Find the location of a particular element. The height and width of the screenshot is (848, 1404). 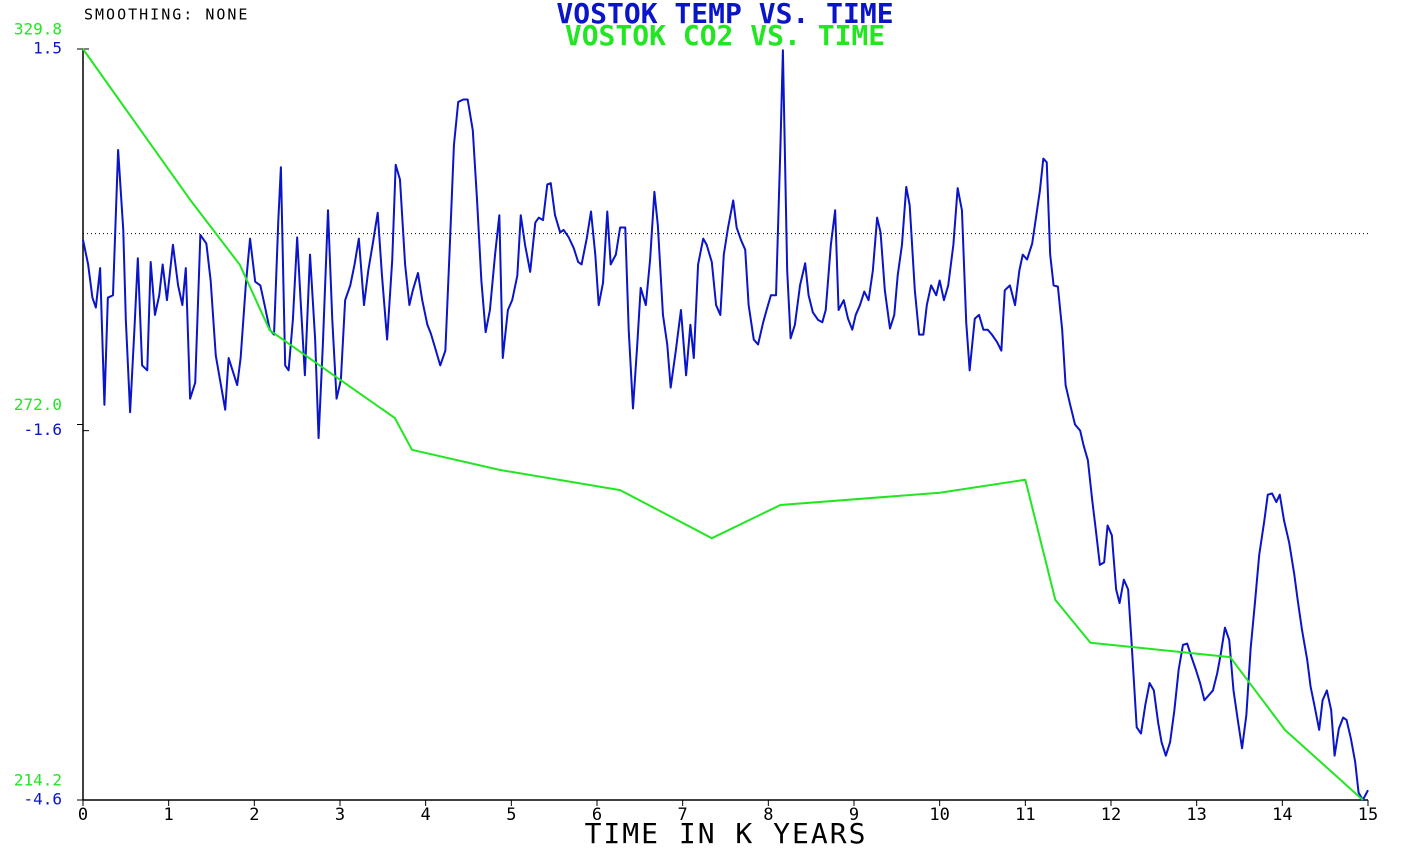

y2-tick-label: 329.8 is located at coordinates (38, 29).